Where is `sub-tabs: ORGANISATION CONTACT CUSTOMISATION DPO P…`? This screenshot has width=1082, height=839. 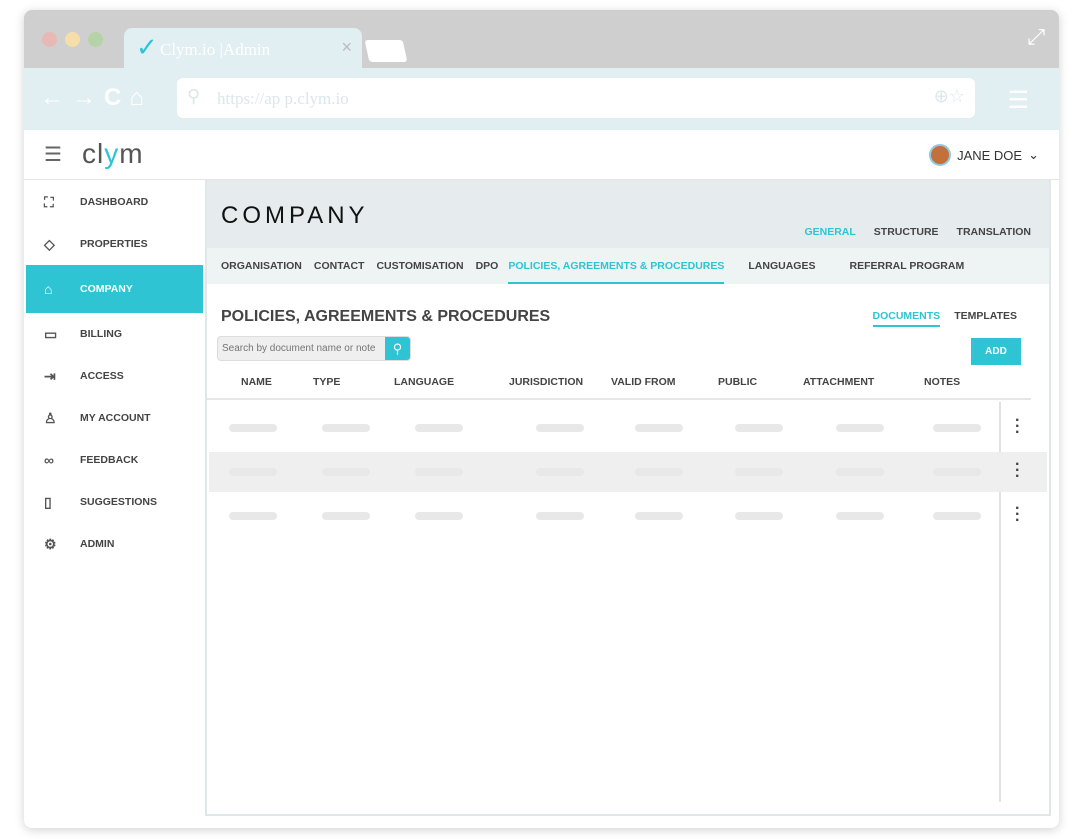 sub-tabs: ORGANISATION CONTACT CUSTOMISATION DPO P… is located at coordinates (628, 266).